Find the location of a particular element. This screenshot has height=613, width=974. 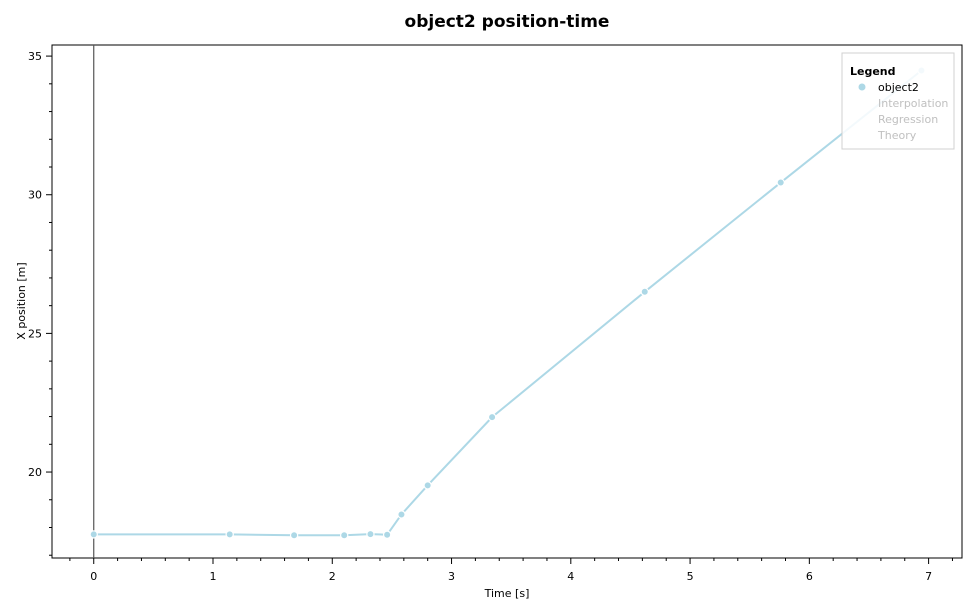

x-tick-label: 6 is located at coordinates (809, 576).